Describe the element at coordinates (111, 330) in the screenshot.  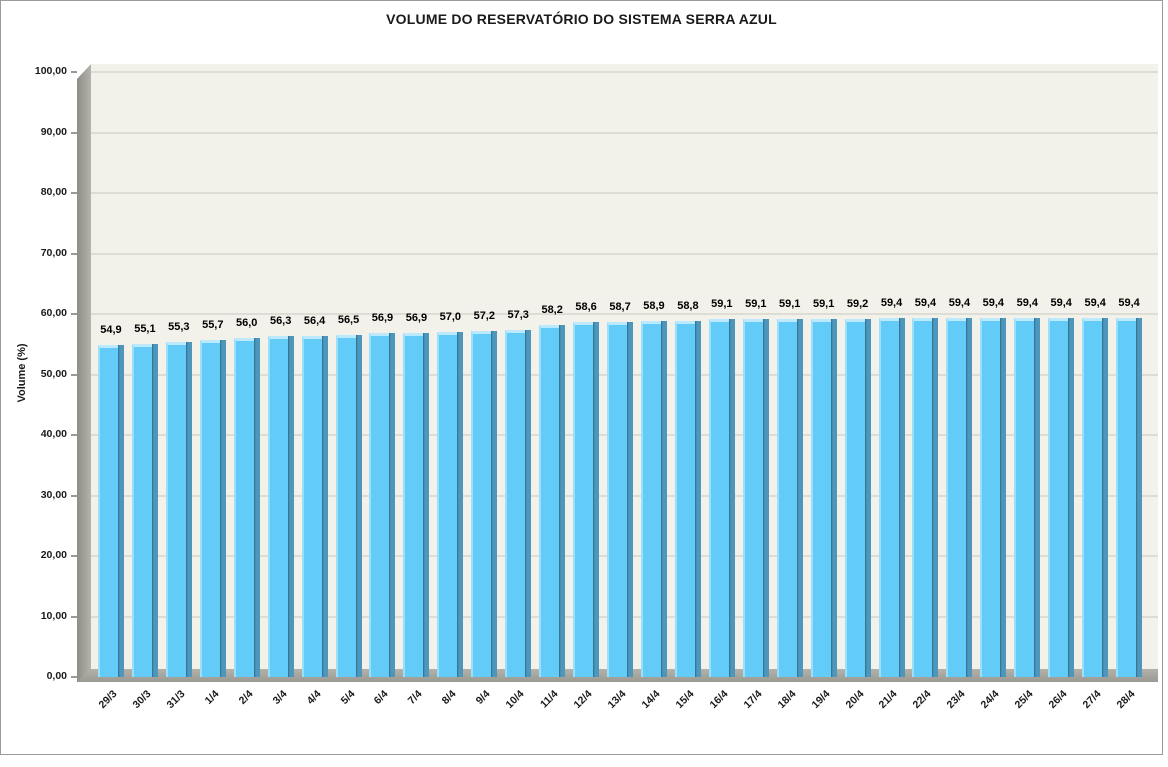
I see `bar-value-label: 54,9` at that location.